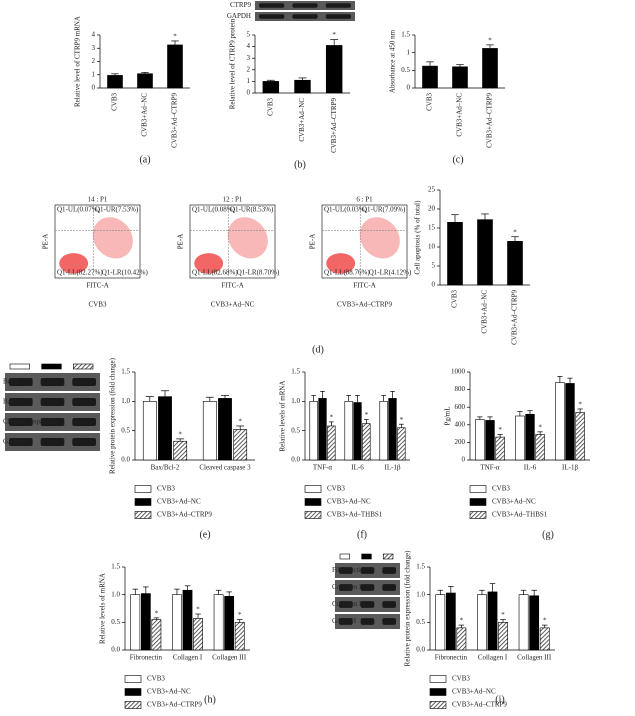  I want to click on y-tick-label: 800, so click(460, 389).